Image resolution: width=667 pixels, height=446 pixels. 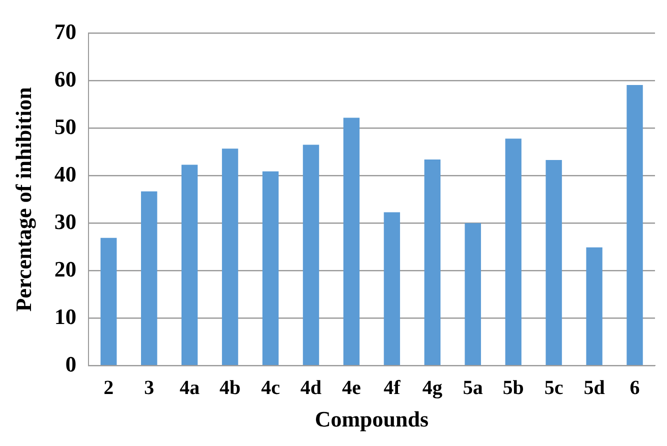 I want to click on y-tick-label: 20, so click(x=65, y=269).